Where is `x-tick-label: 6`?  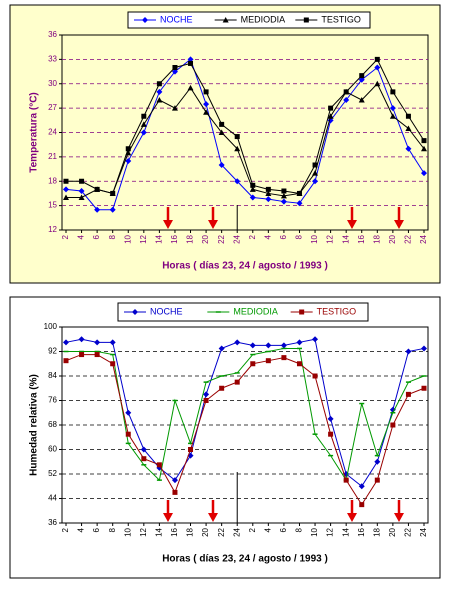
x-tick-label: 6 is located at coordinates (96, 236).